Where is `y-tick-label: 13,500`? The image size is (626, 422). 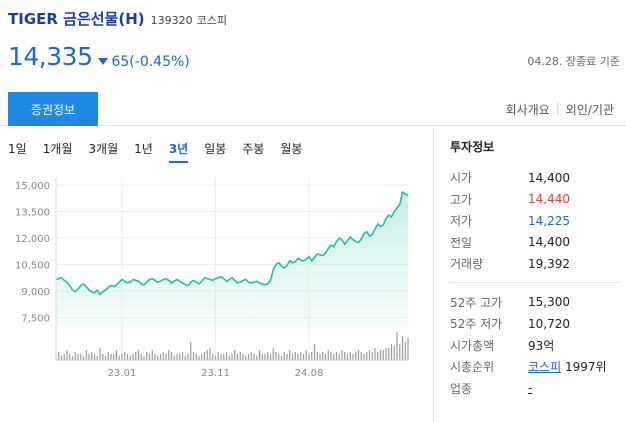
y-tick-label: 13,500 is located at coordinates (32, 213).